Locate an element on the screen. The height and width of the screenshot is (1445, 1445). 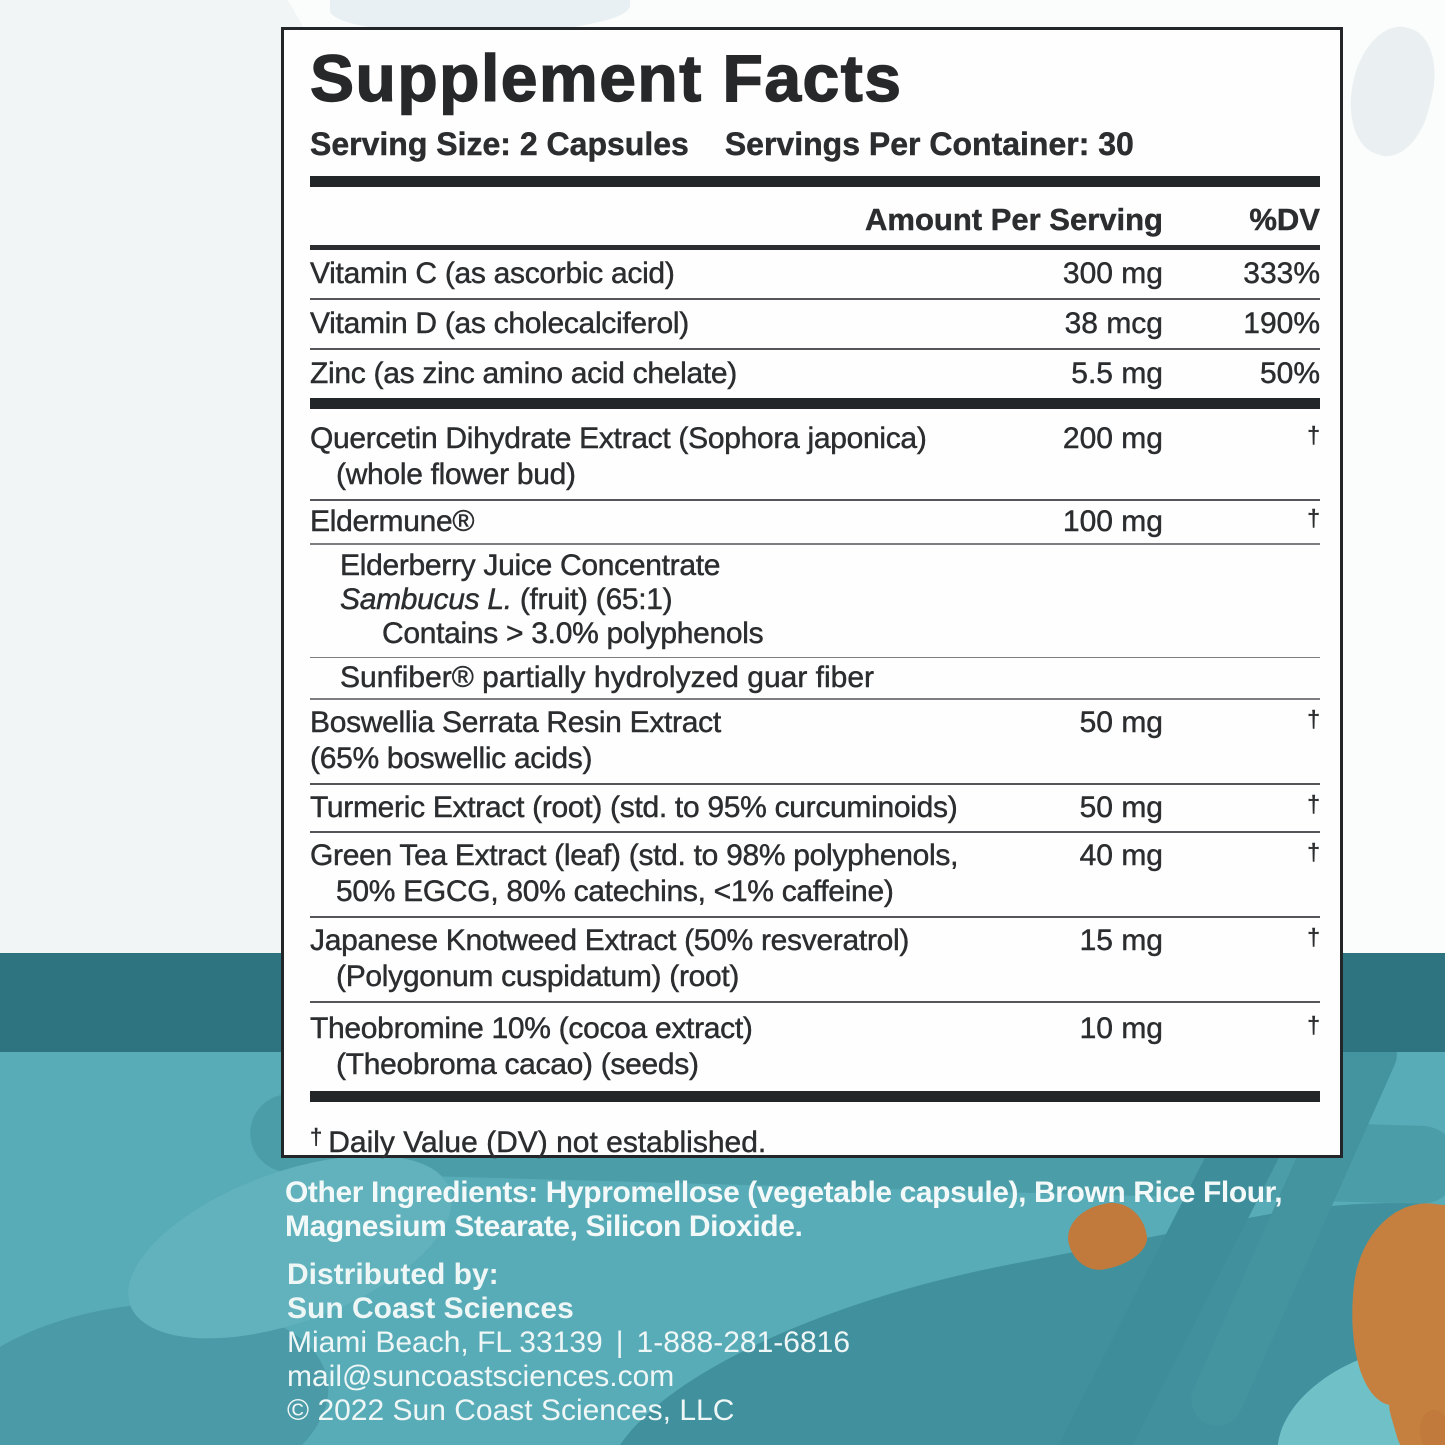
ingredient-name: Vitamin D (as cholecalciferol) is located at coordinates (500, 323).